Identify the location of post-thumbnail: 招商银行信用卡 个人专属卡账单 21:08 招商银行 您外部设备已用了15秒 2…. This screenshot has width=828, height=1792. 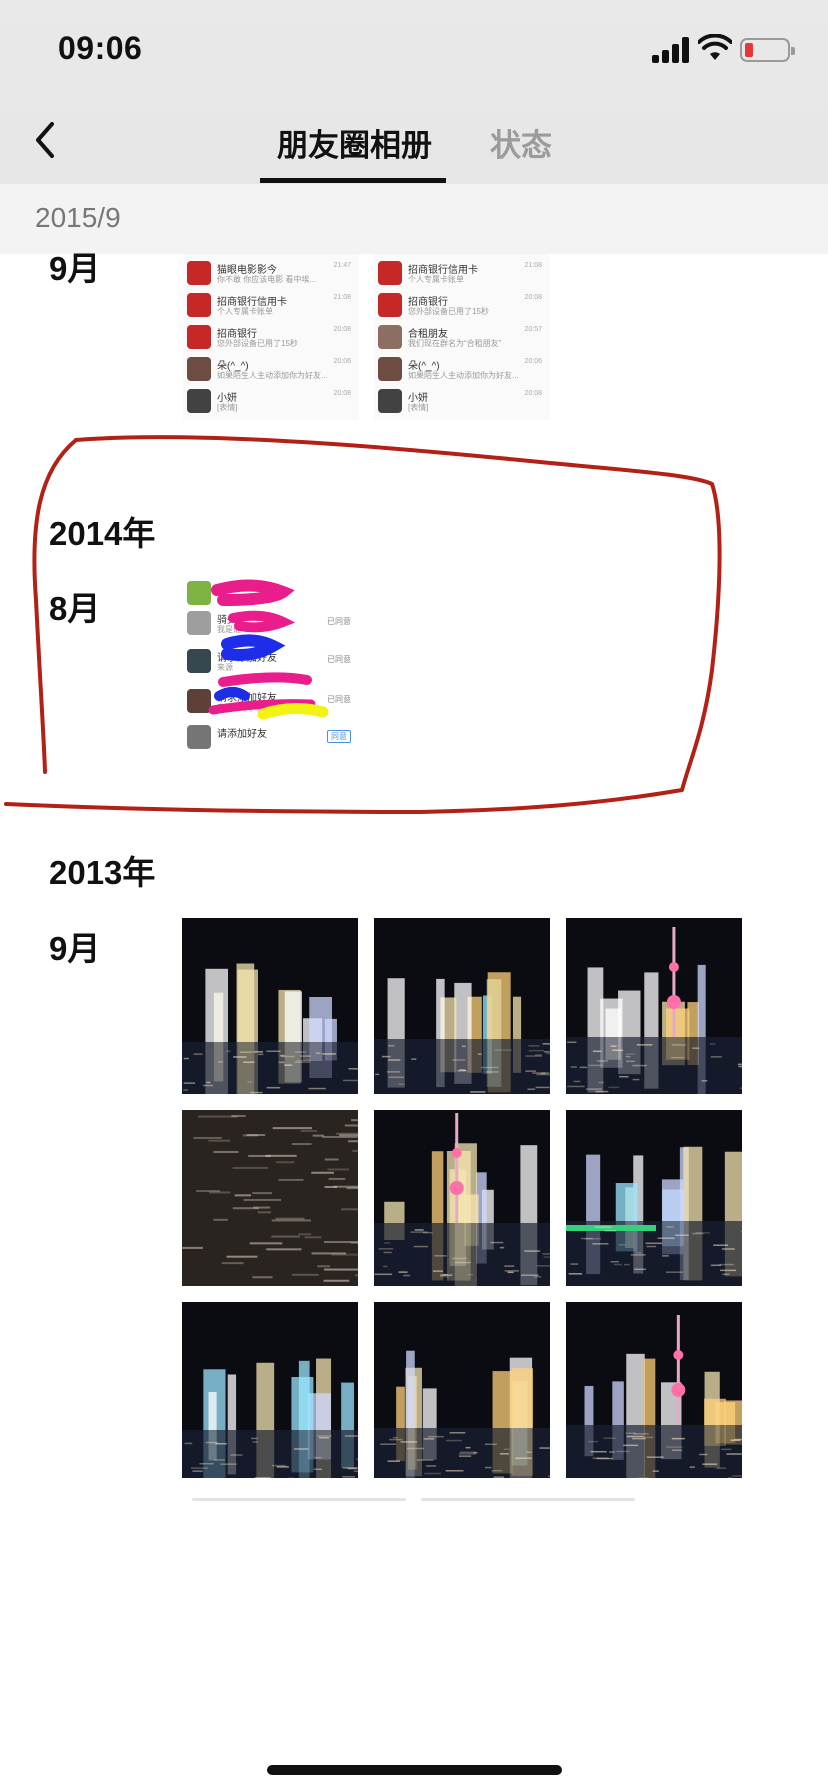
(462, 337).